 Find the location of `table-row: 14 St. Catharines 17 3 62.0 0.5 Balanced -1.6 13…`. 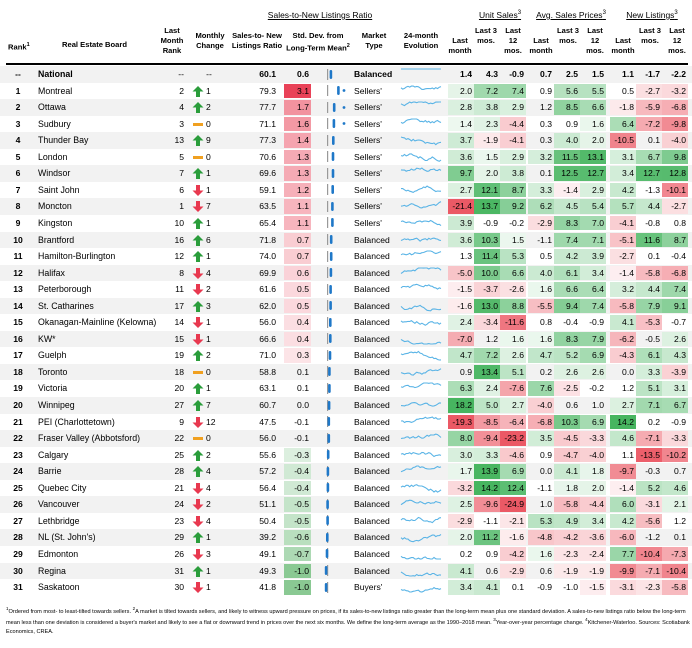

table-row: 14 St. Catharines 17 3 62.0 0.5 Balanced -1.6 13… is located at coordinates (346, 306).